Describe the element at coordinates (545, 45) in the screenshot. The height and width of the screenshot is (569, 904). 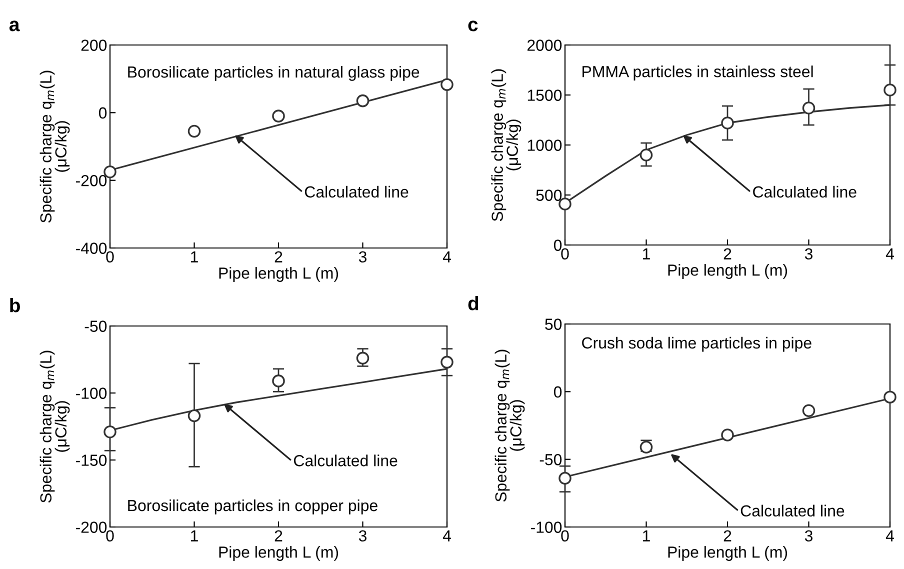
I see `y-tick-label: 2000` at that location.